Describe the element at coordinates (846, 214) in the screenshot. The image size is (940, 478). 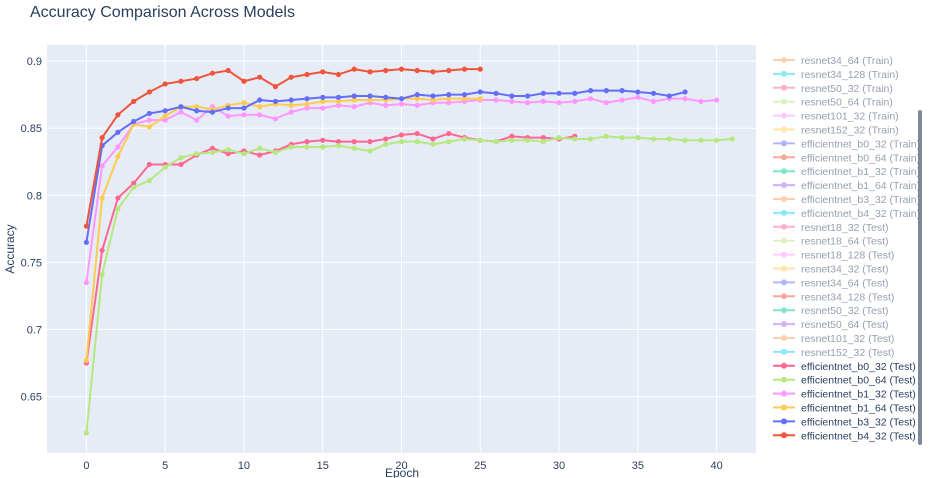
I see `legend-item: efficientnet_b4_32 (Train)` at that location.